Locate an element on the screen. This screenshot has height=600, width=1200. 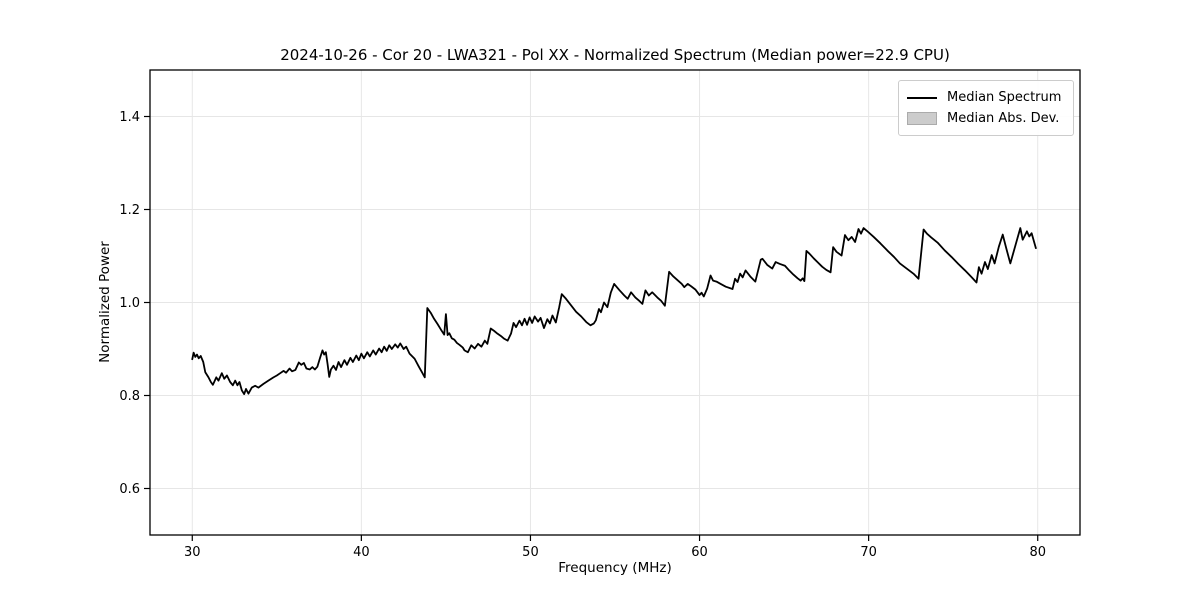
x-tick-label: 40 is located at coordinates (361, 552).